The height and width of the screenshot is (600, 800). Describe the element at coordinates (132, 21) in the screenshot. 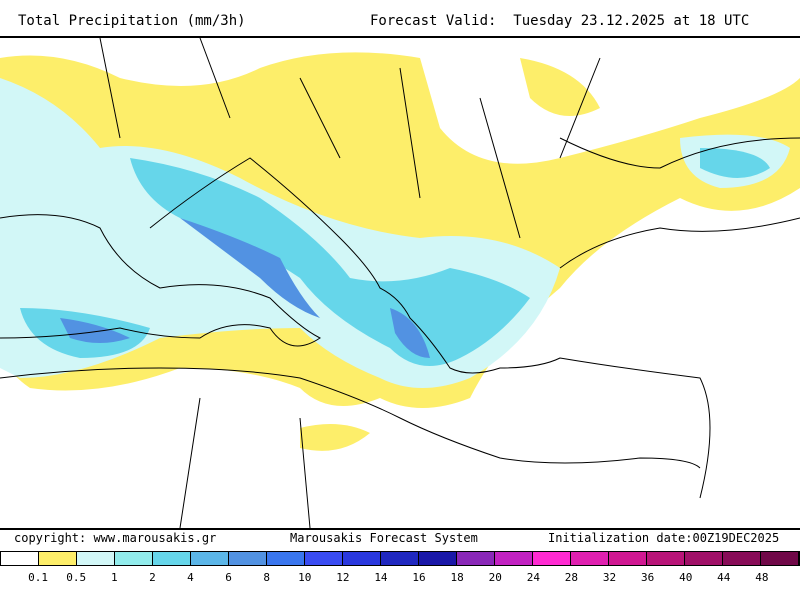

I see `map-title: Total Precipitation (mm/3h)` at that location.